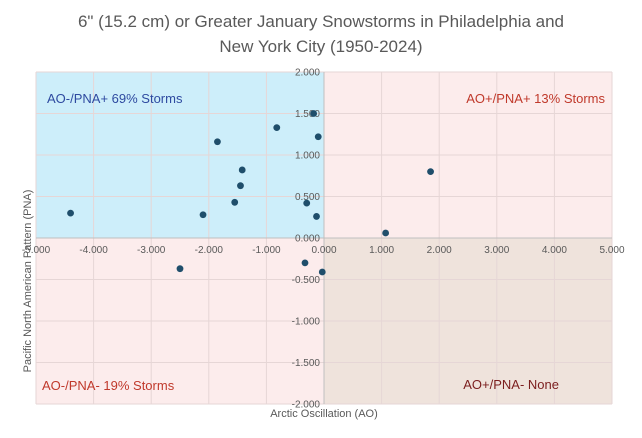 This screenshot has width=642, height=438. I want to click on x-axis-label: Arctic Oscillation (AO), so click(324, 414).